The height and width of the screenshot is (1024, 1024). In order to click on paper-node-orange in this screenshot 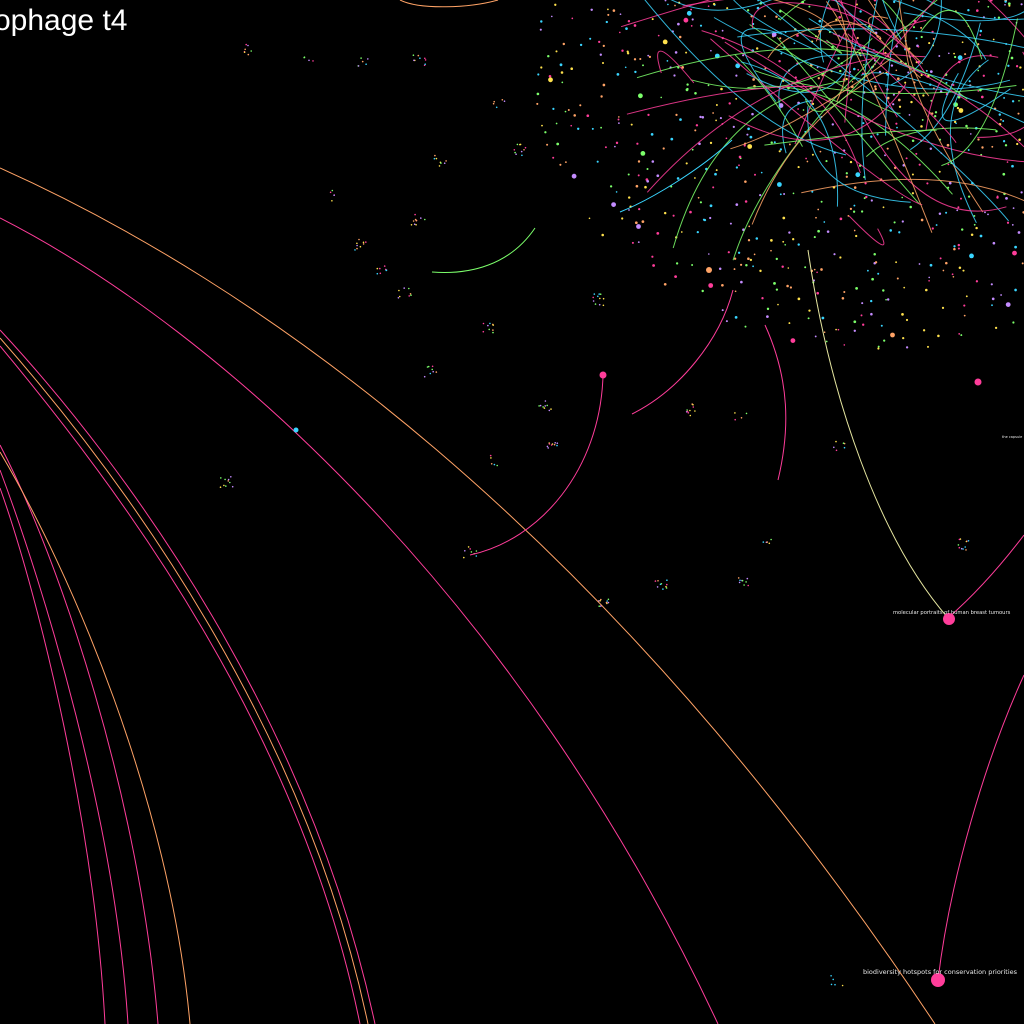, I will do `click(709, 270)`.